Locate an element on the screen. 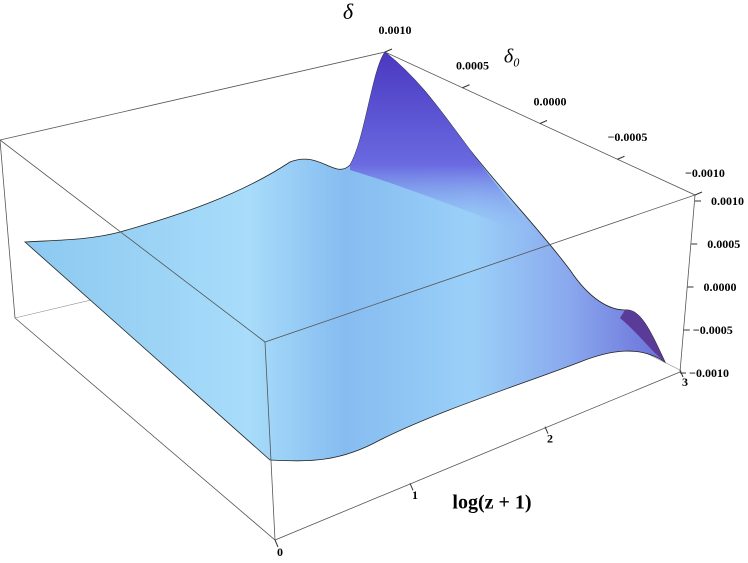 The width and height of the screenshot is (748, 563). y-tick-label: −0.0005 is located at coordinates (628, 137).